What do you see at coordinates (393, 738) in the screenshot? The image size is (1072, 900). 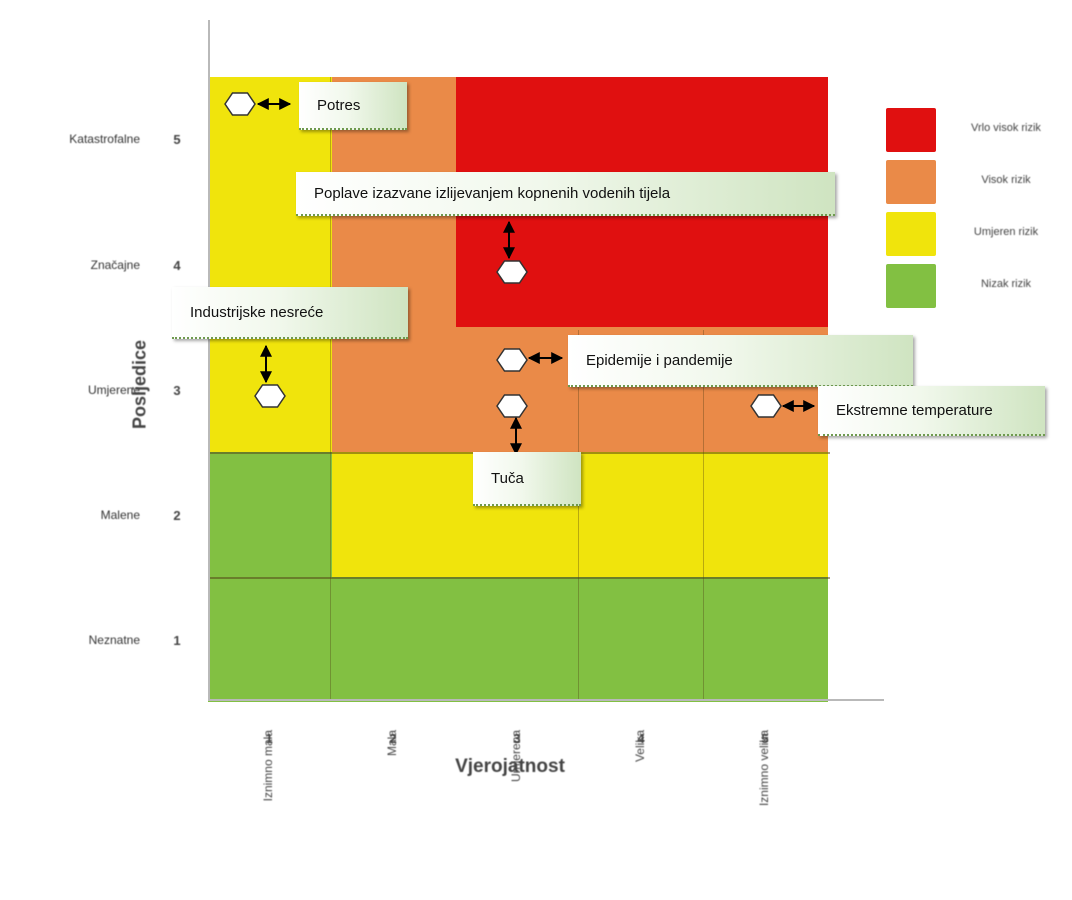 I see `x-tick-2: 2` at bounding box center [393, 738].